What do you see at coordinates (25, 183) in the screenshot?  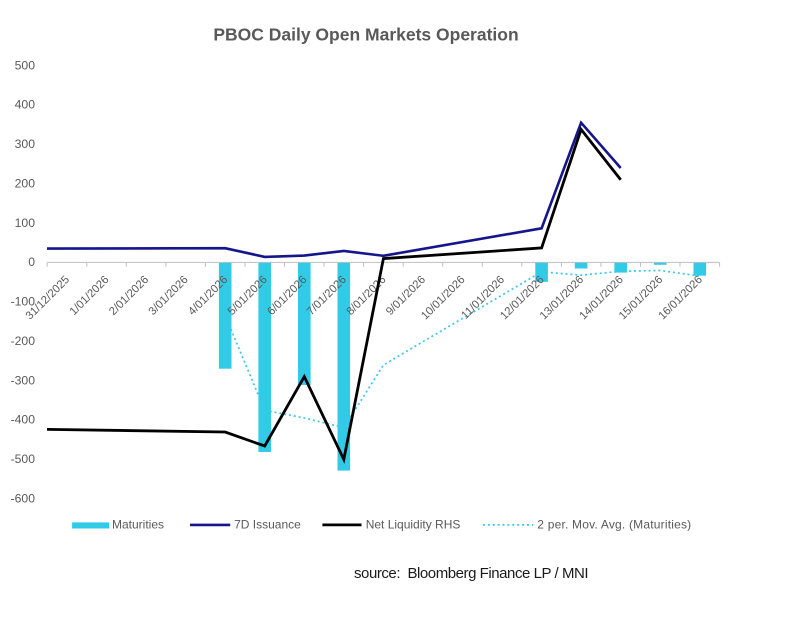 I see `svg-text: 200` at bounding box center [25, 183].